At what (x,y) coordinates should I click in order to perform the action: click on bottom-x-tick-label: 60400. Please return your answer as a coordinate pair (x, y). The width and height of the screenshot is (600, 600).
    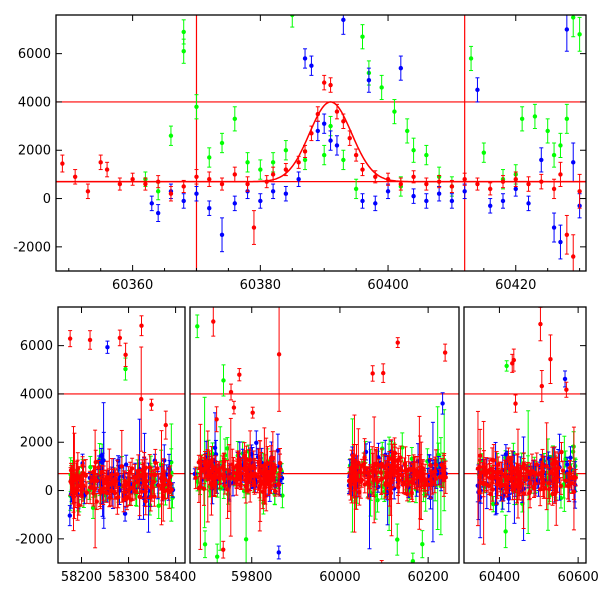
    Looking at the image, I should click on (499, 577).